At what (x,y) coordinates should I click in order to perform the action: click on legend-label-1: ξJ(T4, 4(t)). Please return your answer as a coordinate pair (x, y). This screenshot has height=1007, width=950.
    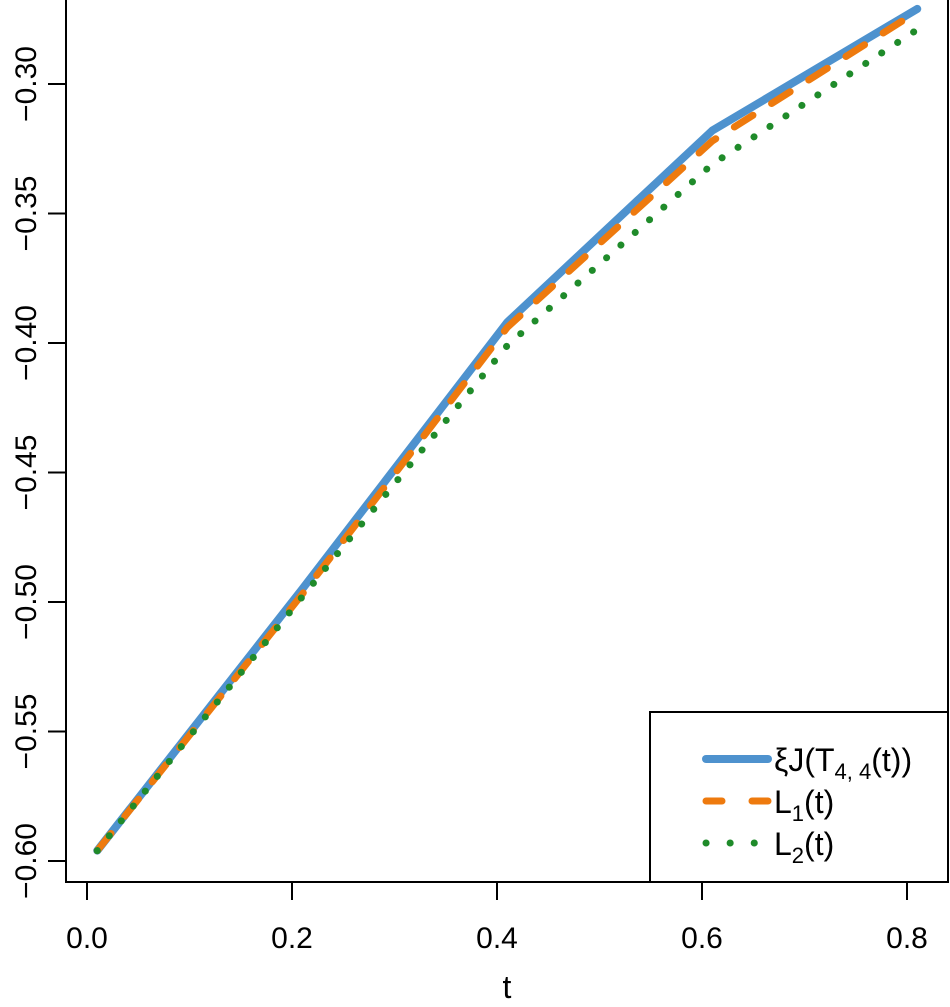
    Looking at the image, I should click on (843, 763).